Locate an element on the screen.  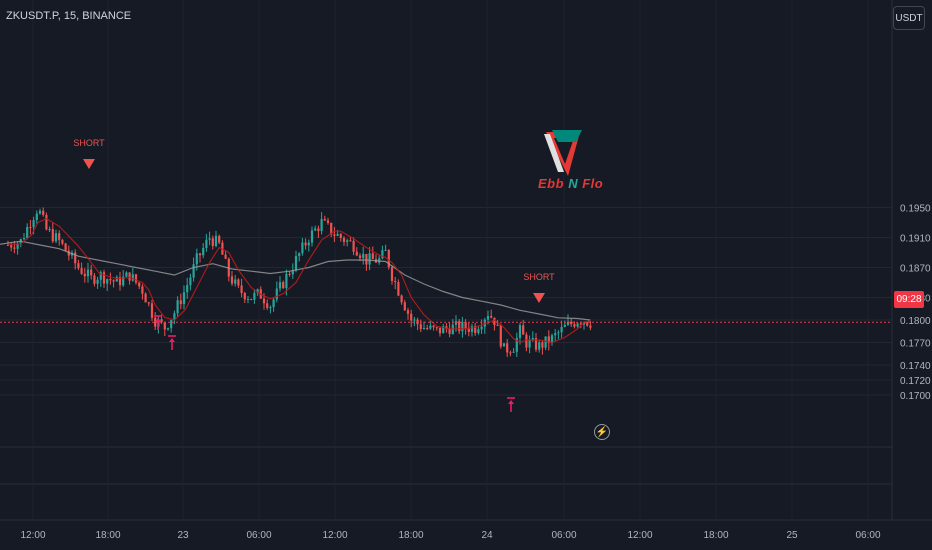
x-tick-label: 24 is located at coordinates (487, 535).